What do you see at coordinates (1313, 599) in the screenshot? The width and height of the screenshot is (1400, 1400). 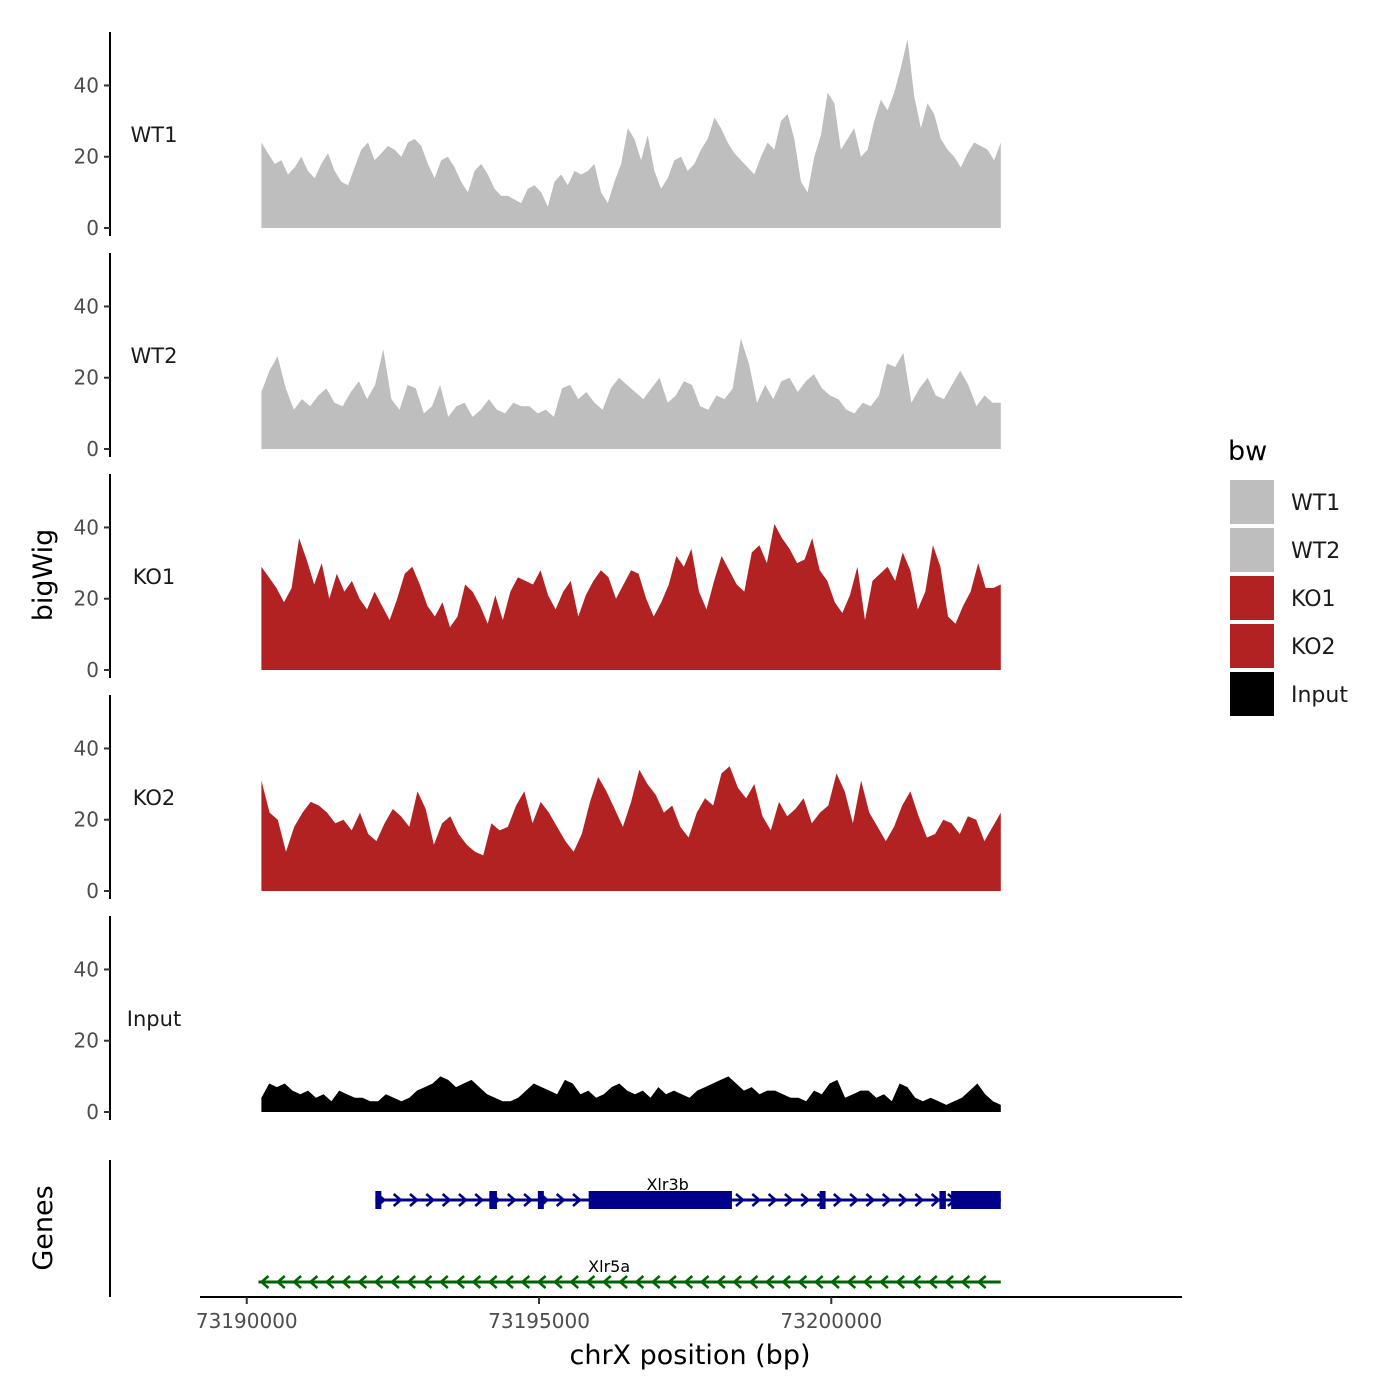 I see `legend-label: KO1` at bounding box center [1313, 599].